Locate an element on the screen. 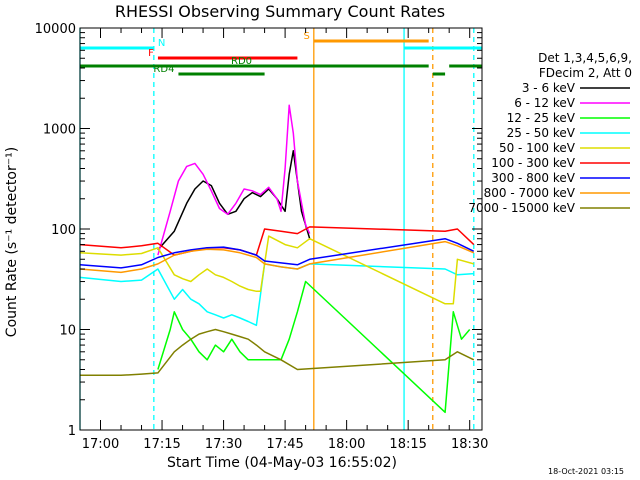 Image resolution: width=640 pixels, height=480 pixels. legend-entry-label: 12 - 25 keV is located at coordinates (541, 118).